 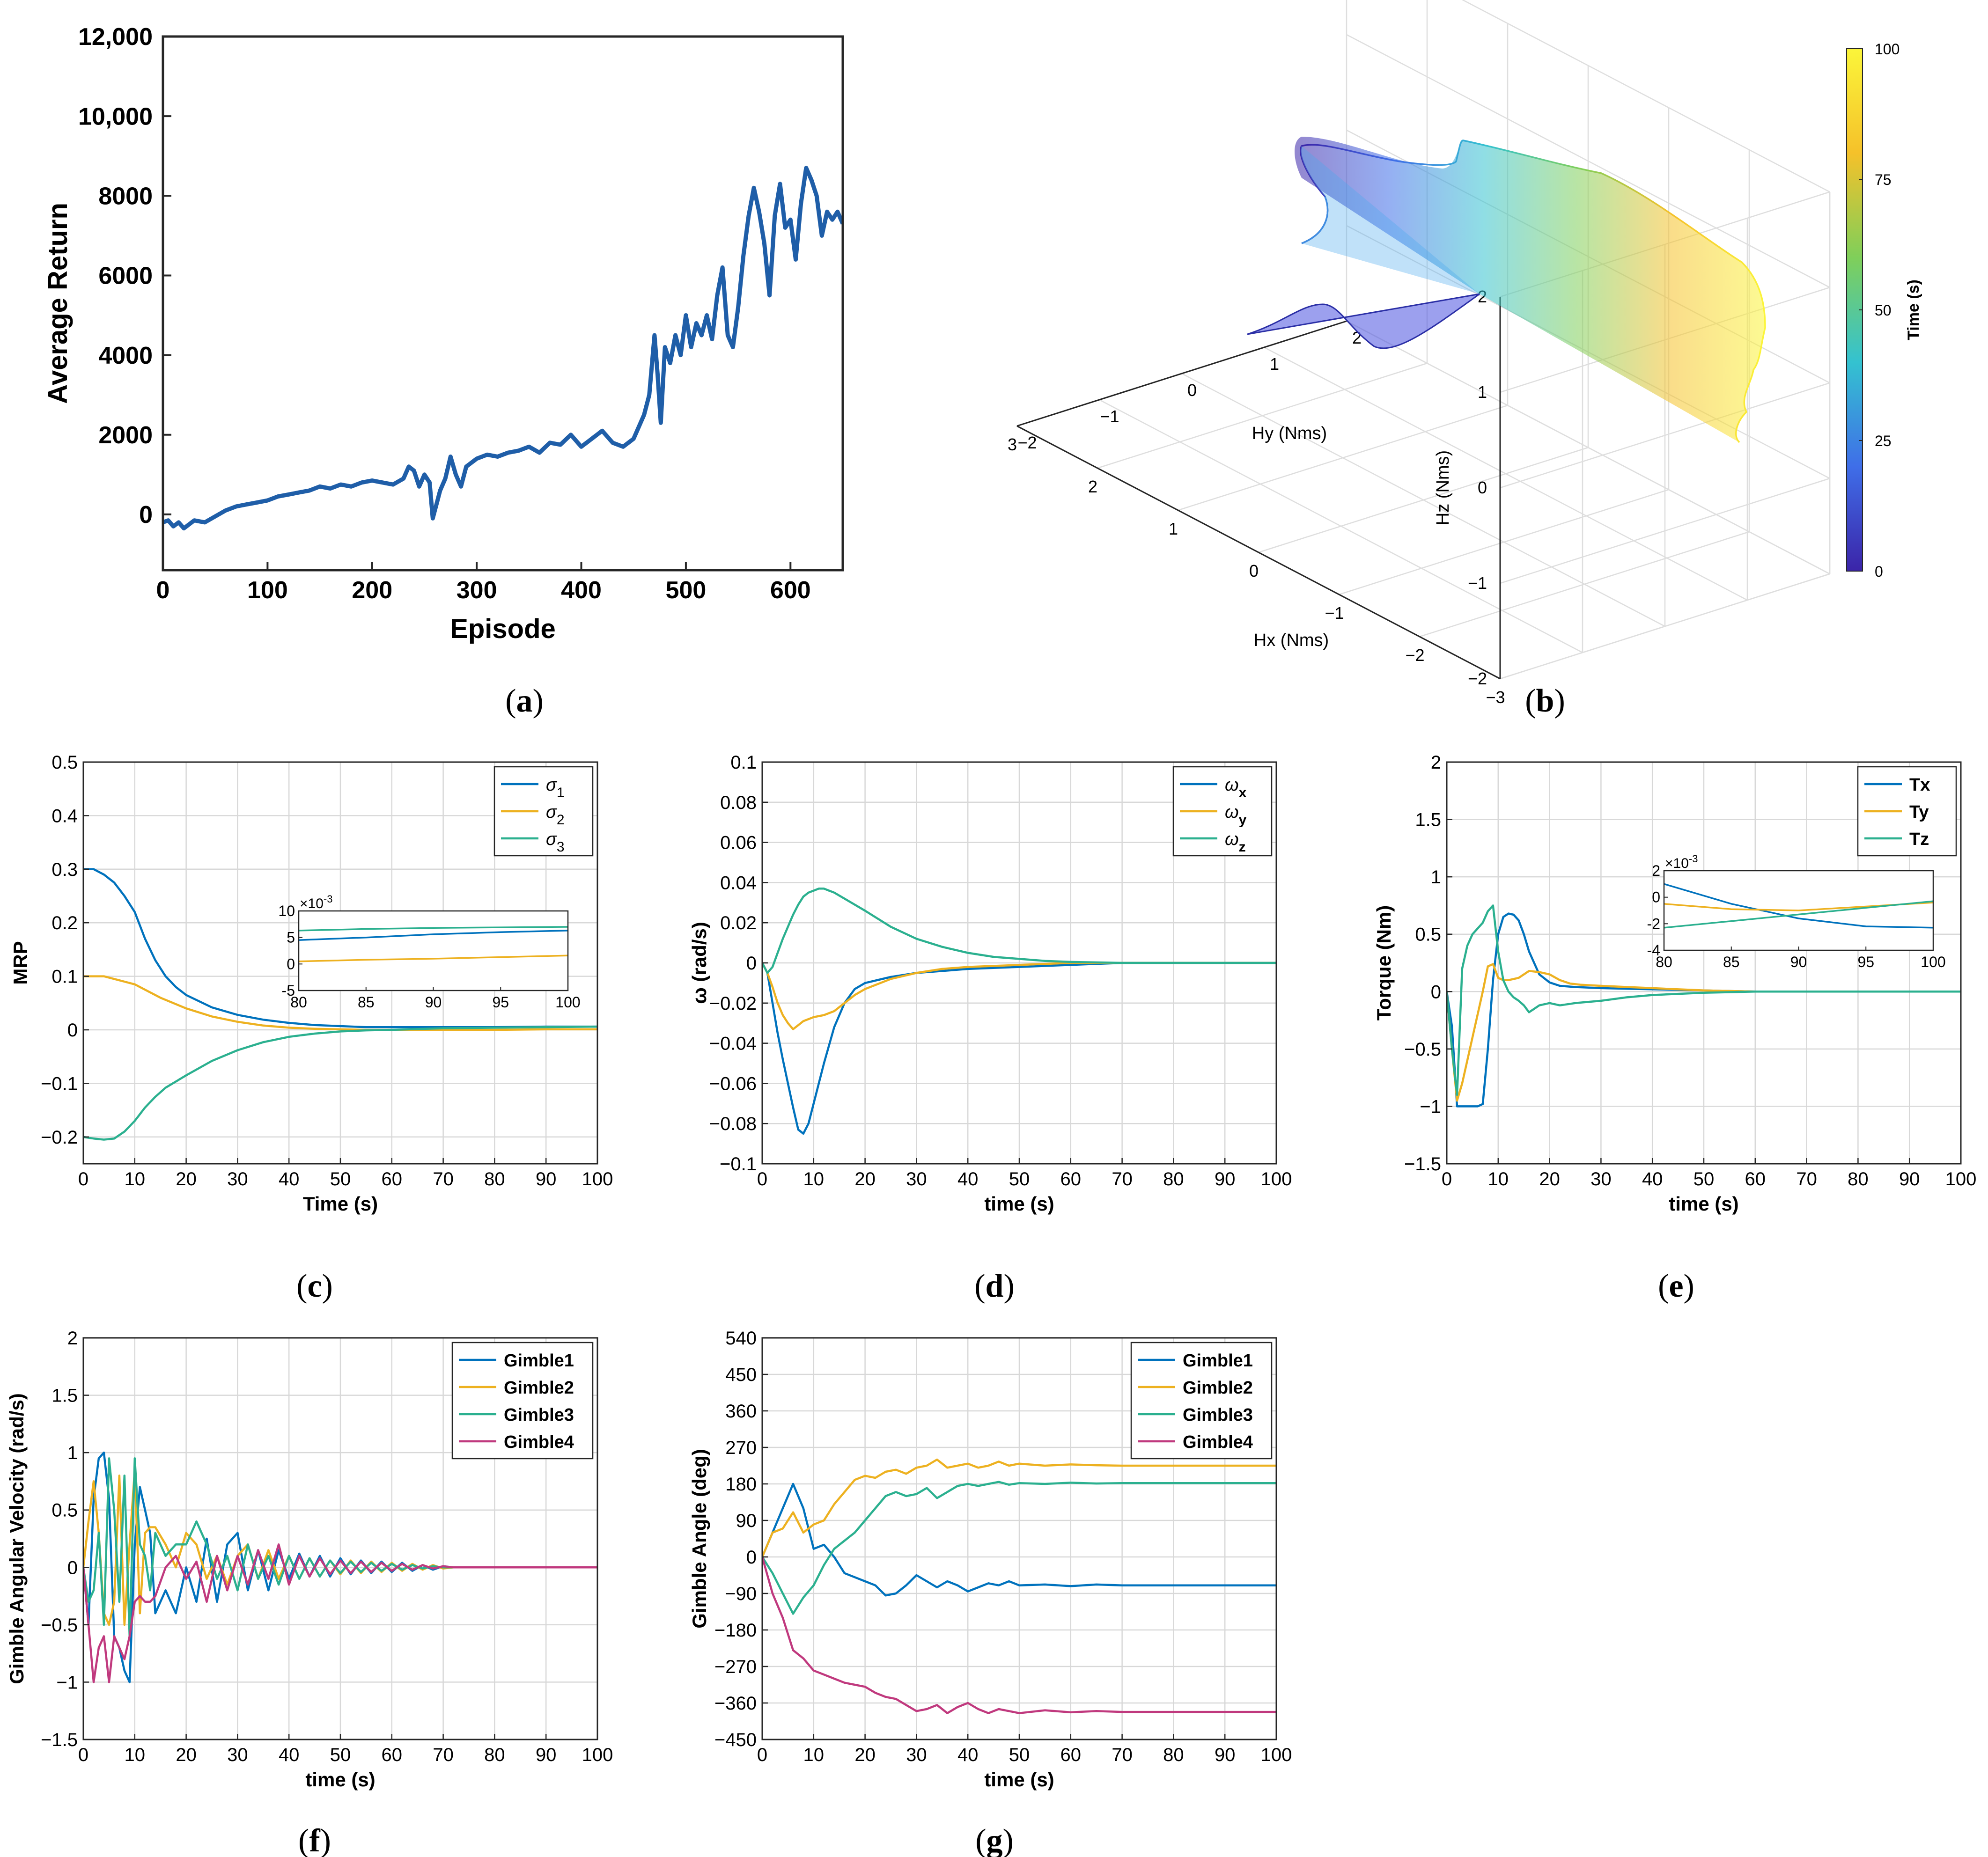 I want to click on inset-y-tick-label: 10, so click(x=286, y=911).